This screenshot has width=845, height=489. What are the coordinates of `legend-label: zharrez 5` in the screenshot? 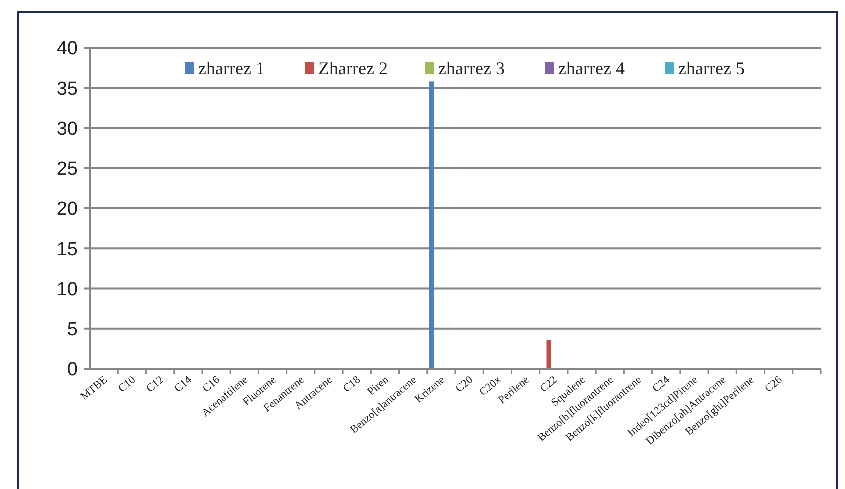 It's located at (711, 68).